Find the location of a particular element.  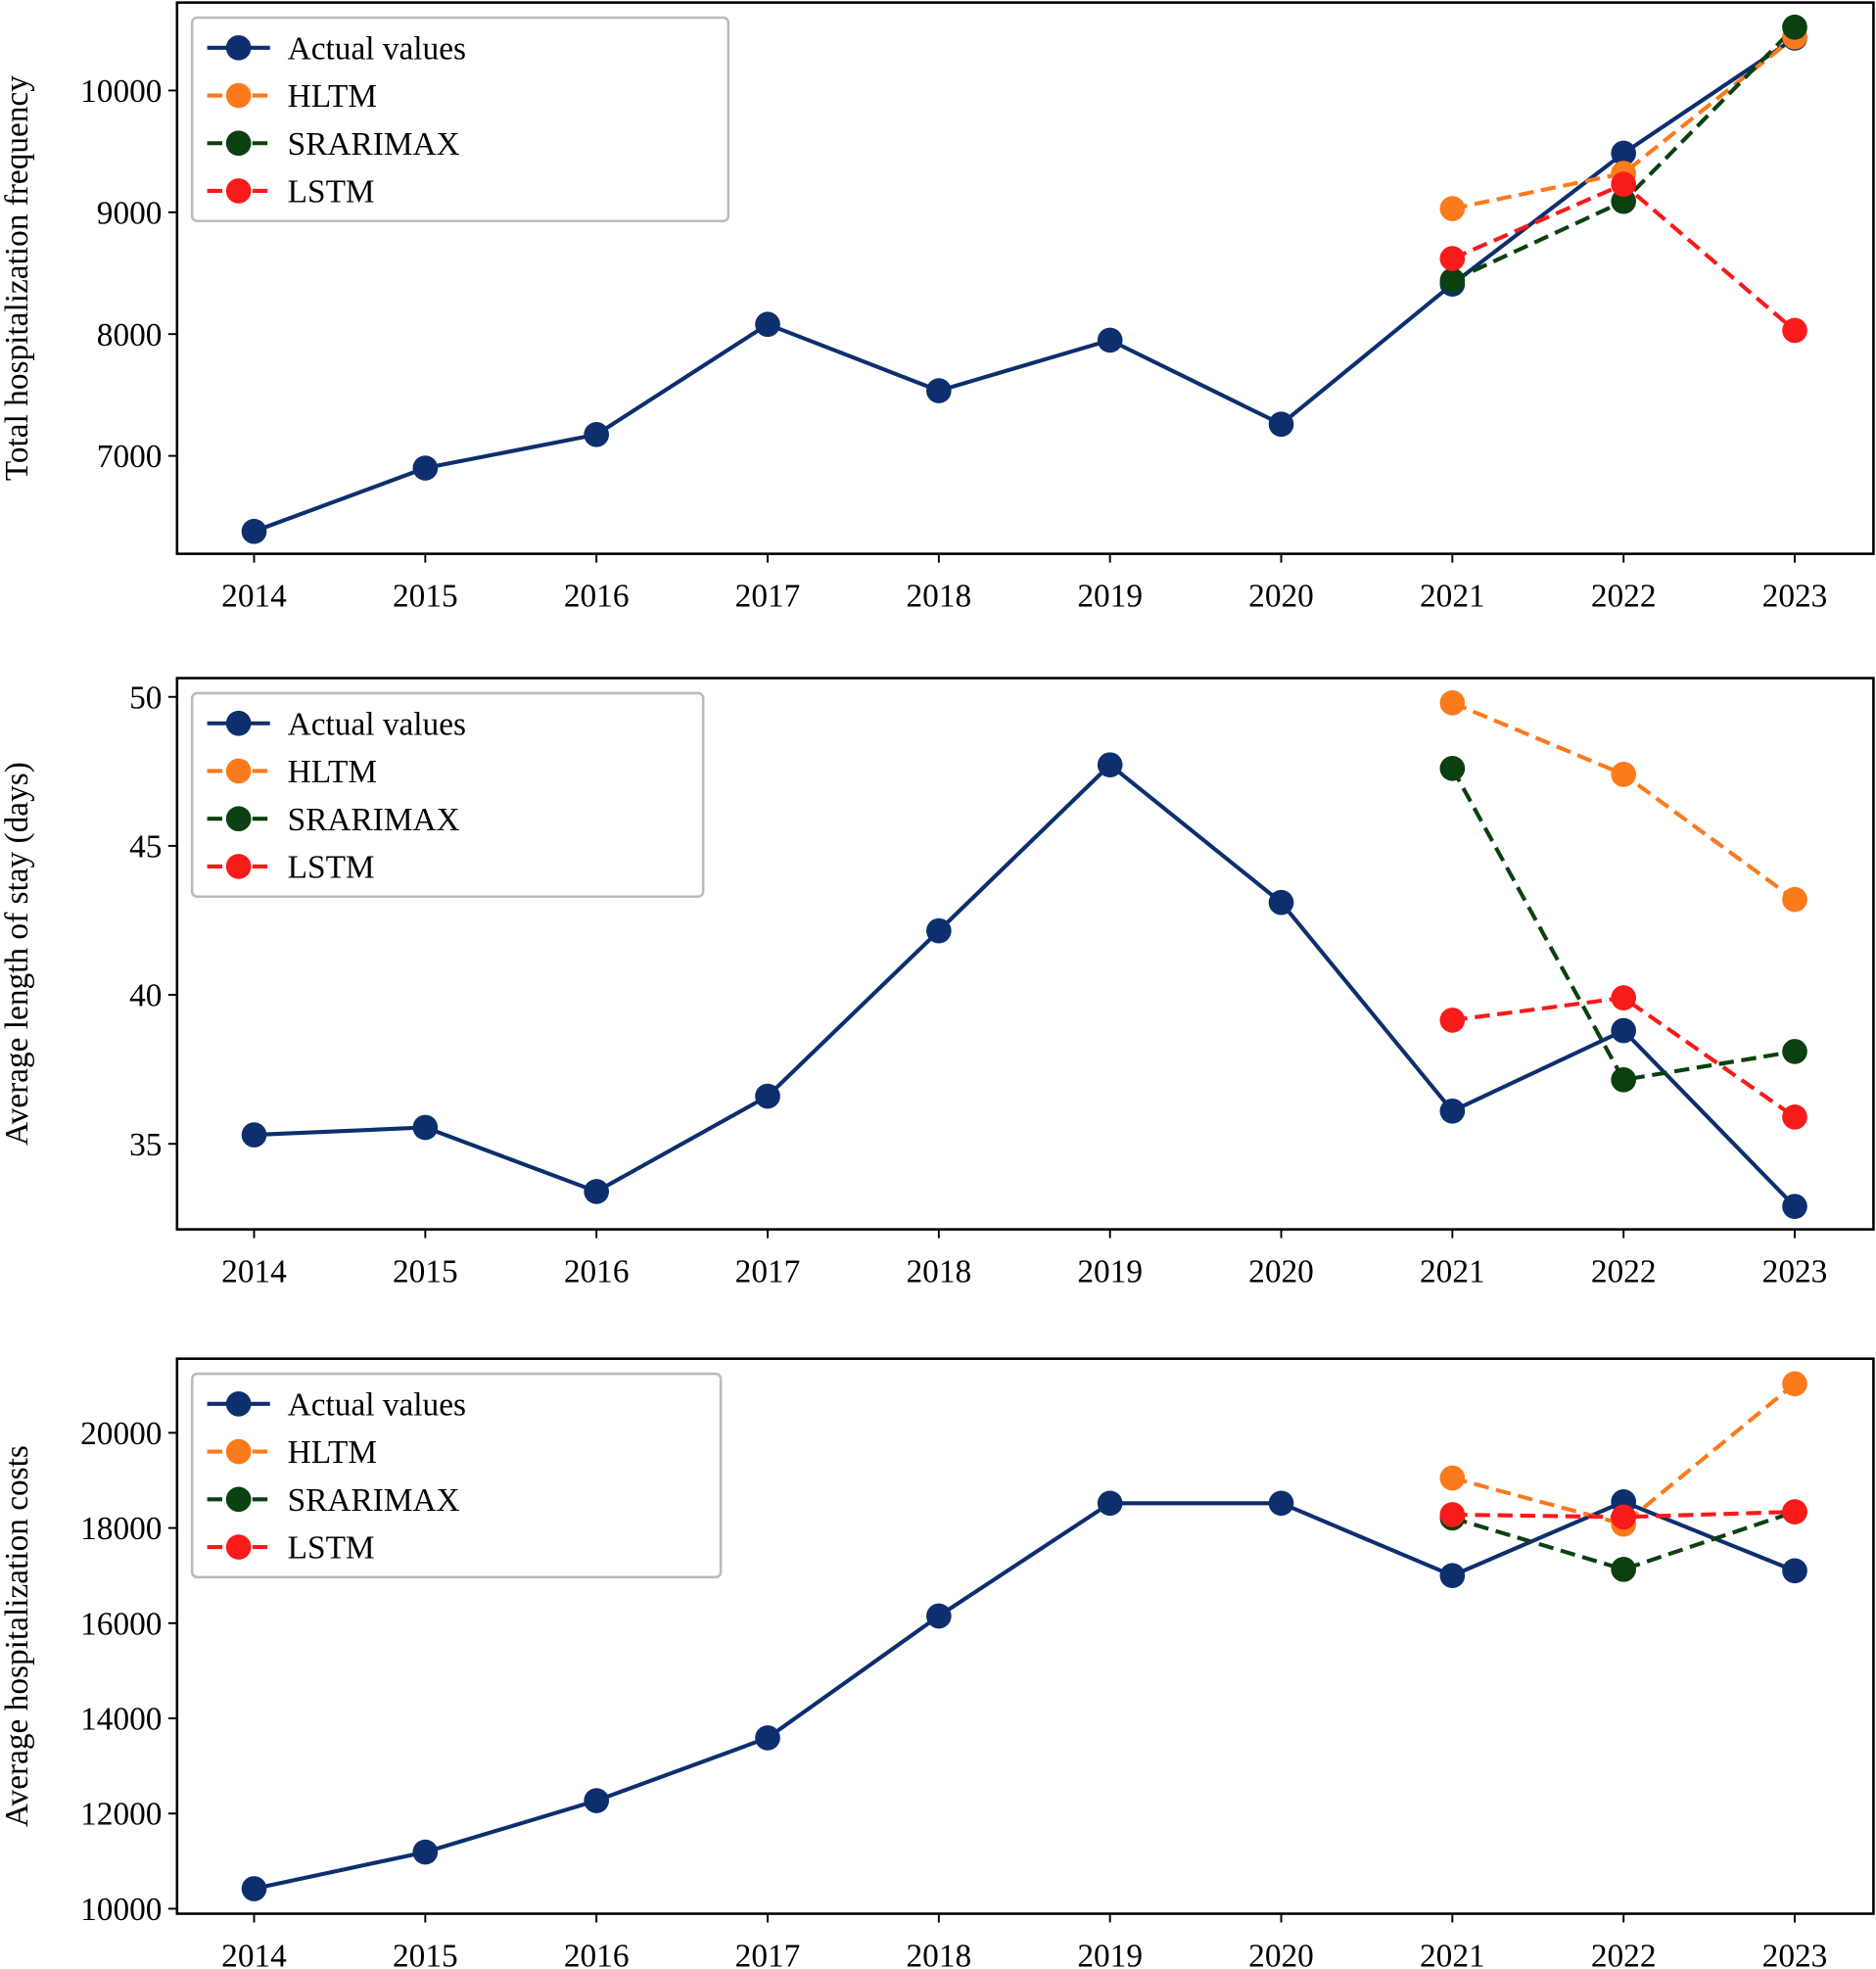

y-axis-label: Total hospitalization frequency is located at coordinates (18, 278).